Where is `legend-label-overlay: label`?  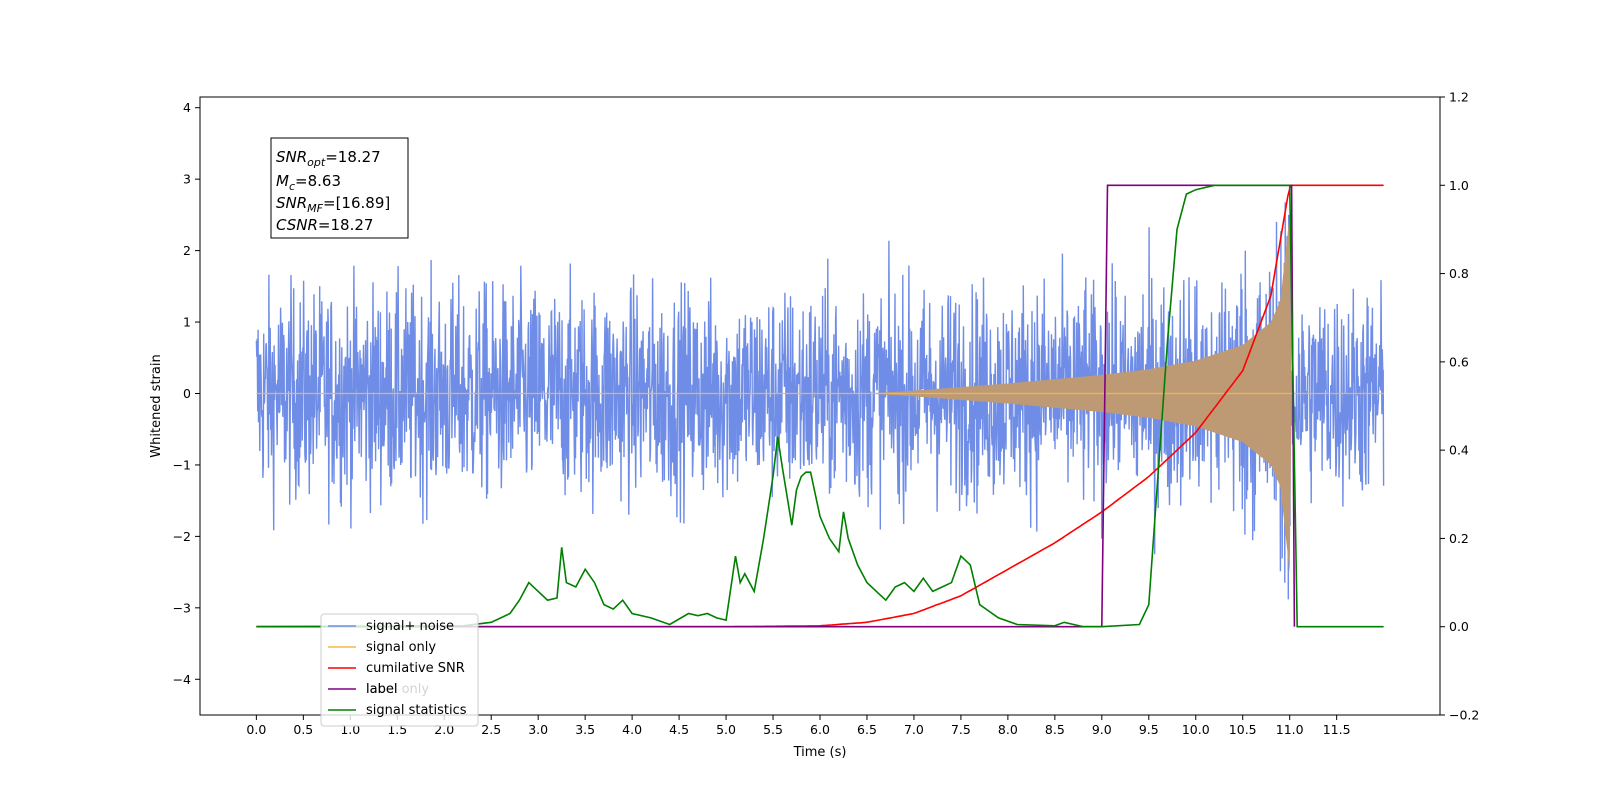 legend-label-overlay: label is located at coordinates (381, 689).